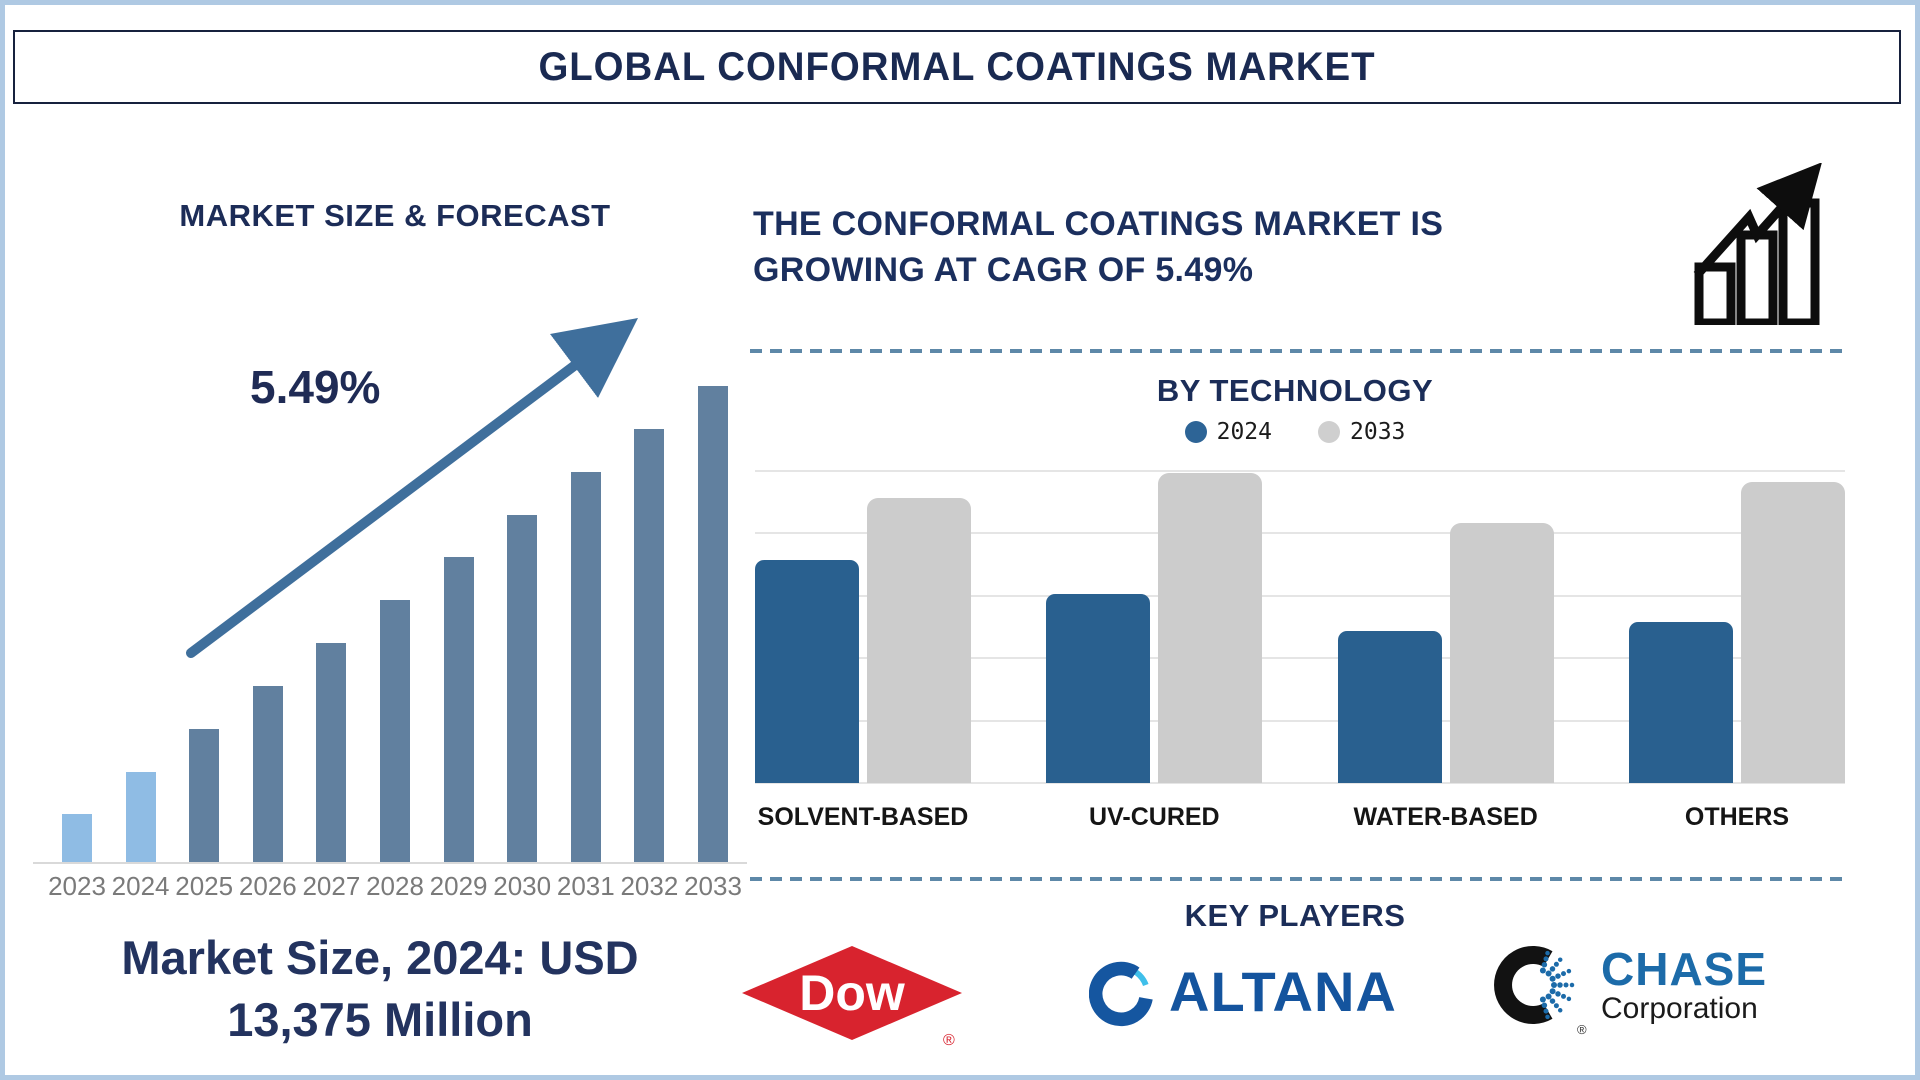 This screenshot has width=1920, height=1080. I want to click on forecast-bar-2031, so click(585, 666).